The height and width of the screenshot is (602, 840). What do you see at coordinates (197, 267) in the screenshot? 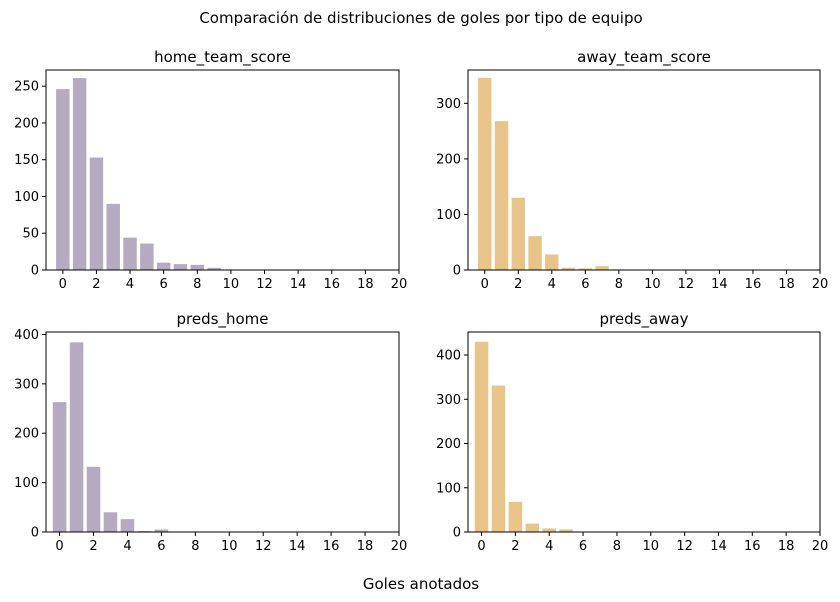
I see `bar-x8` at bounding box center [197, 267].